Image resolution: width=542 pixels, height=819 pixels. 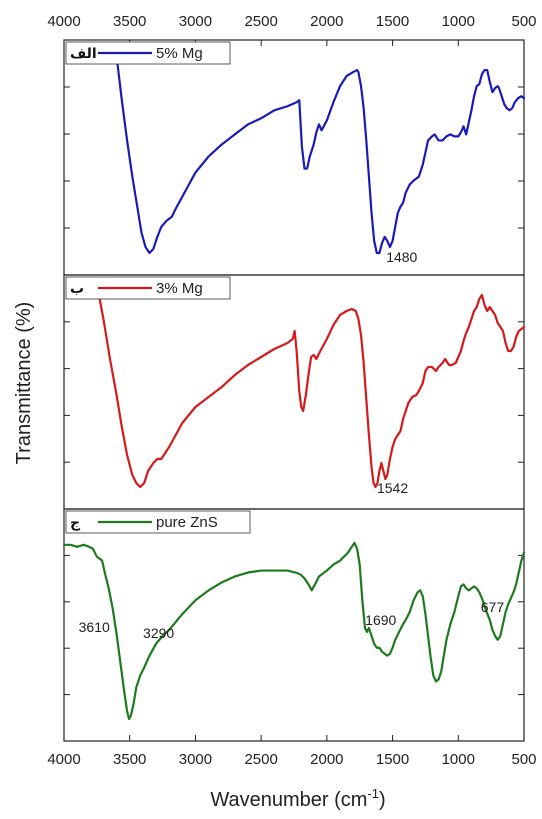 What do you see at coordinates (392, 759) in the screenshot?
I see `bottom-x-tick-label: 1500` at bounding box center [392, 759].